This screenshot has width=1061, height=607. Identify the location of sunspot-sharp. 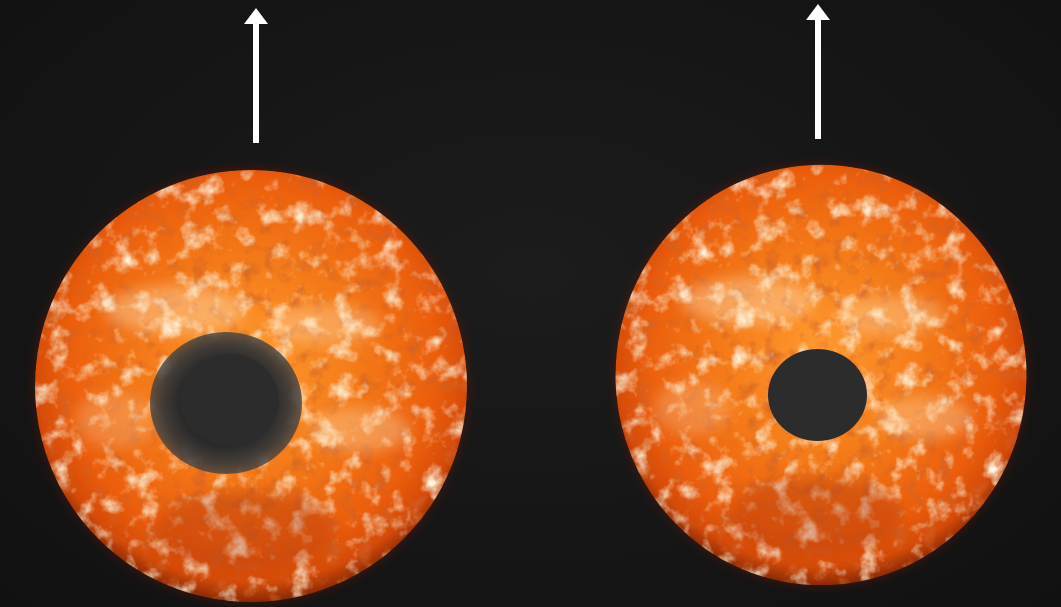
(817, 395).